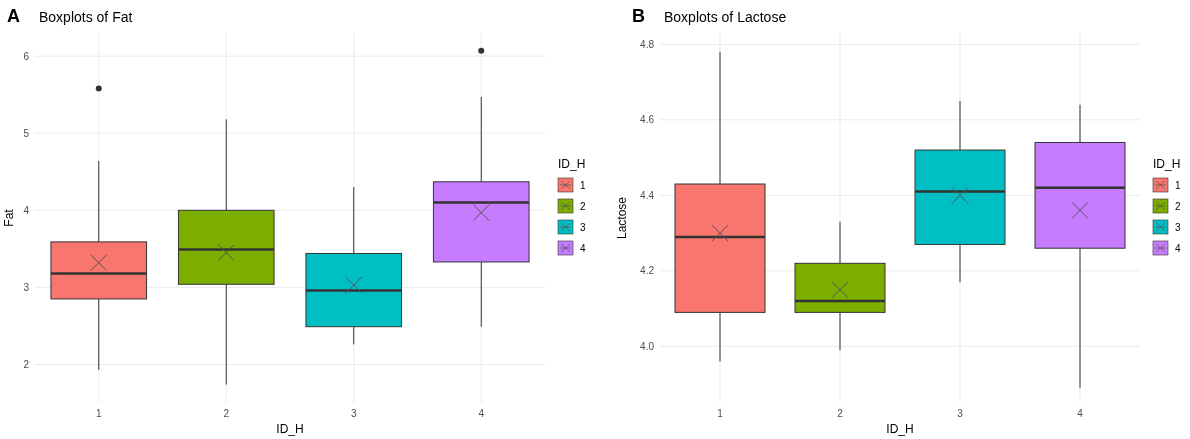  Describe the element at coordinates (647, 120) in the screenshot. I see `y-tick-label: 4.6` at that location.